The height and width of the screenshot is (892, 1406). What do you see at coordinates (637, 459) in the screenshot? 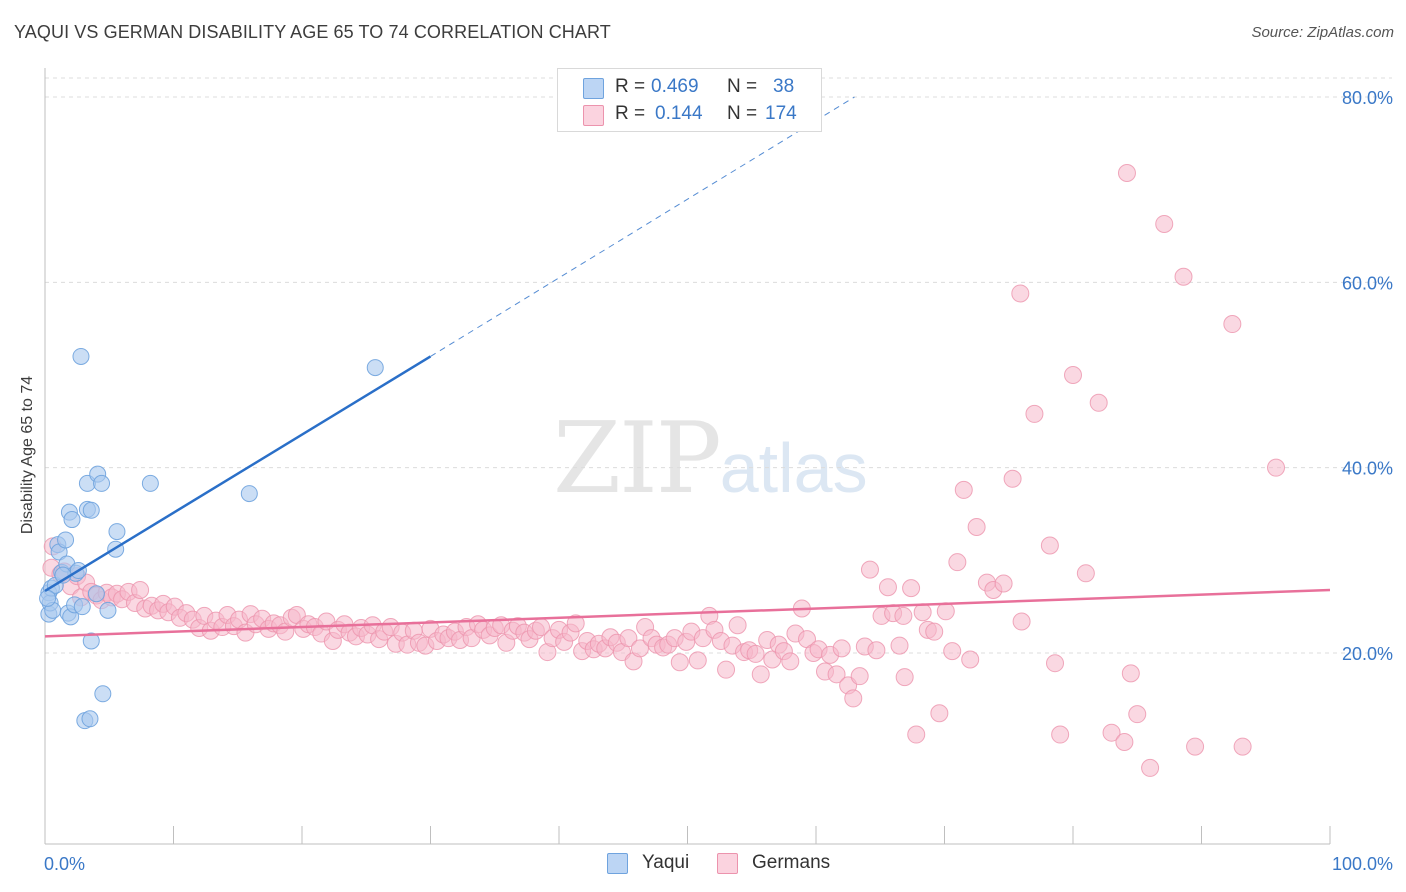
I see `watermark-zip: ZIP` at bounding box center [637, 459].